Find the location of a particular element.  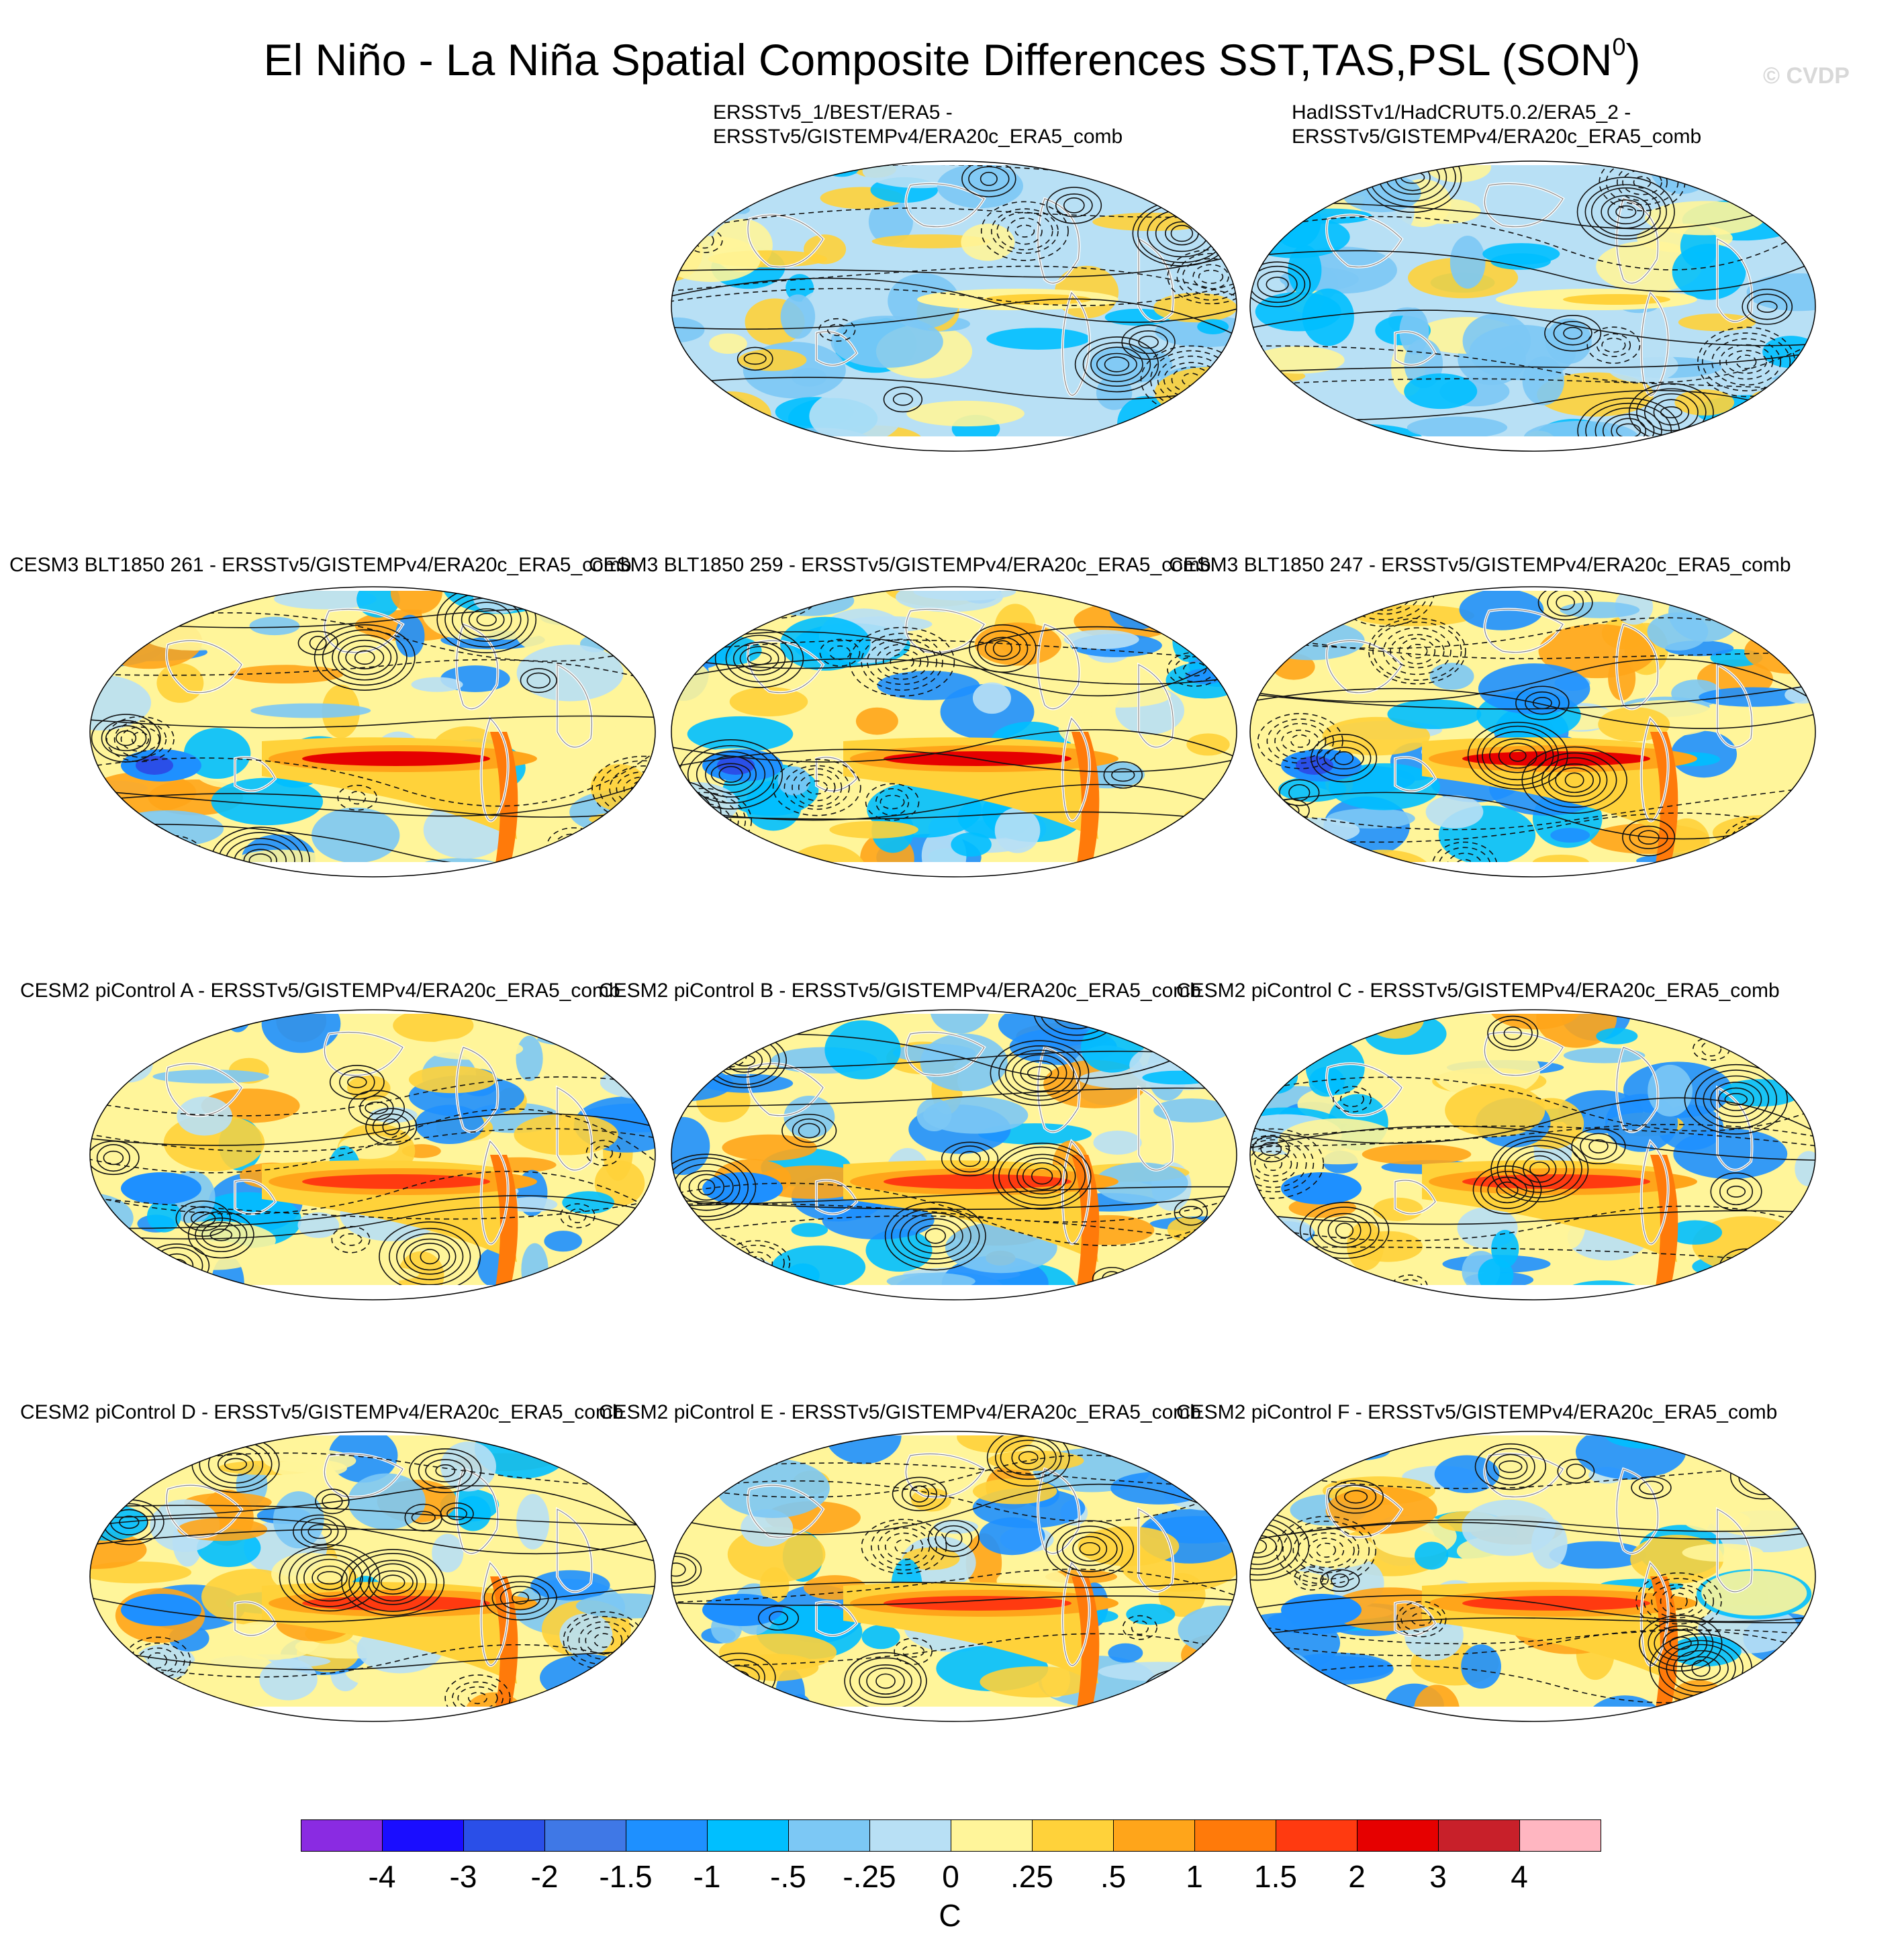

map-cesm2-b is located at coordinates (954, 1154).